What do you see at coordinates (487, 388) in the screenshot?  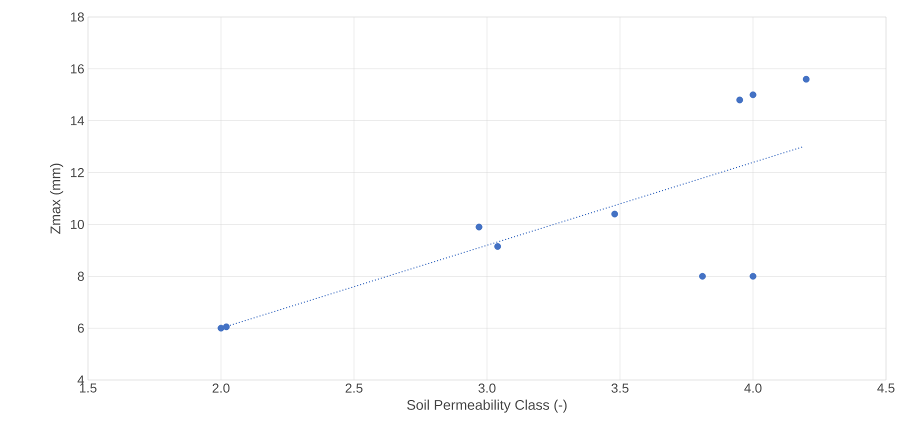 I see `x-tick-label: 3.0` at bounding box center [487, 388].